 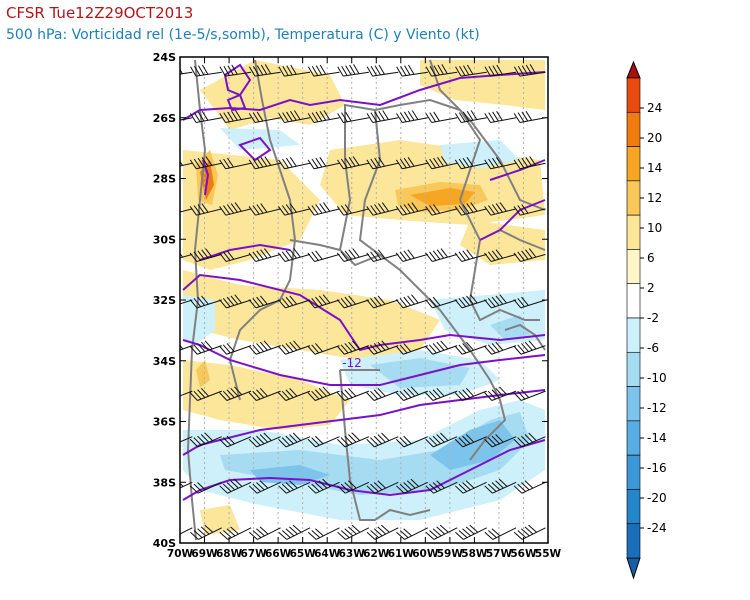 I want to click on colorbar-label: -24, so click(x=657, y=528).